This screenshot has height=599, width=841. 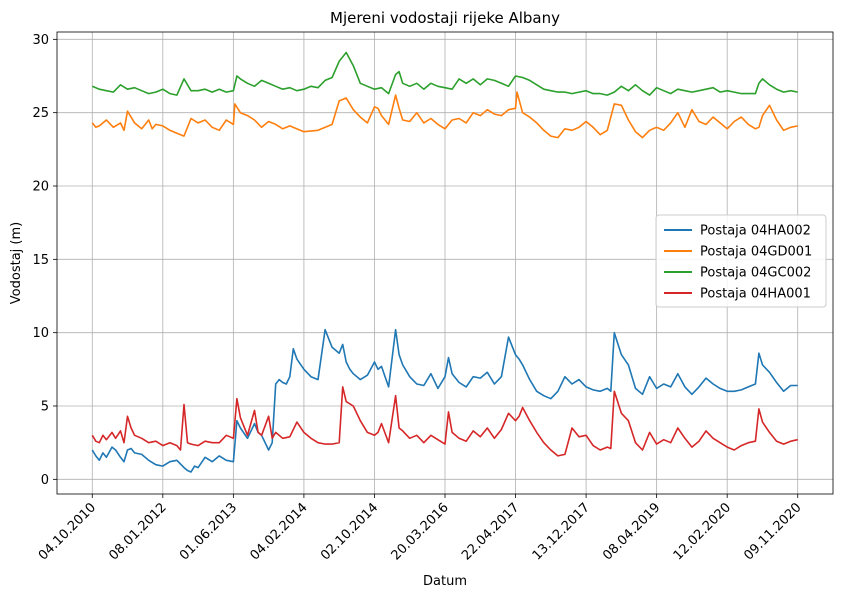 I want to click on legend-label: Postaja 04GD001, so click(x=756, y=252).